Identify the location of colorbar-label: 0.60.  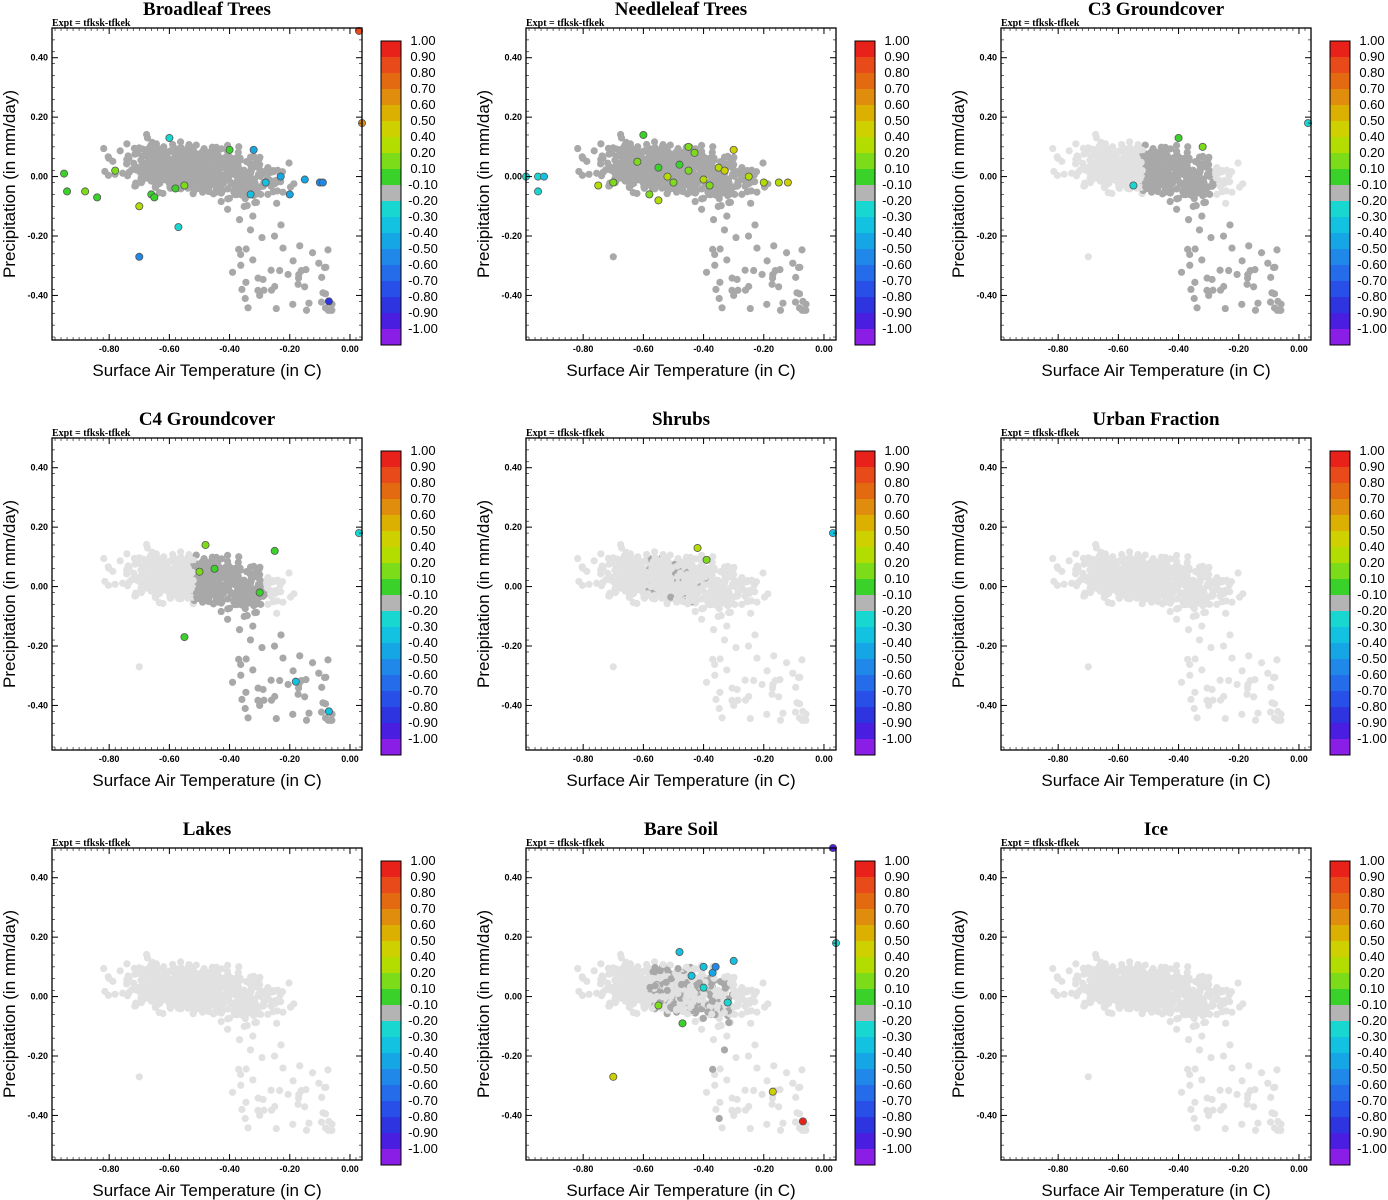
(896, 104).